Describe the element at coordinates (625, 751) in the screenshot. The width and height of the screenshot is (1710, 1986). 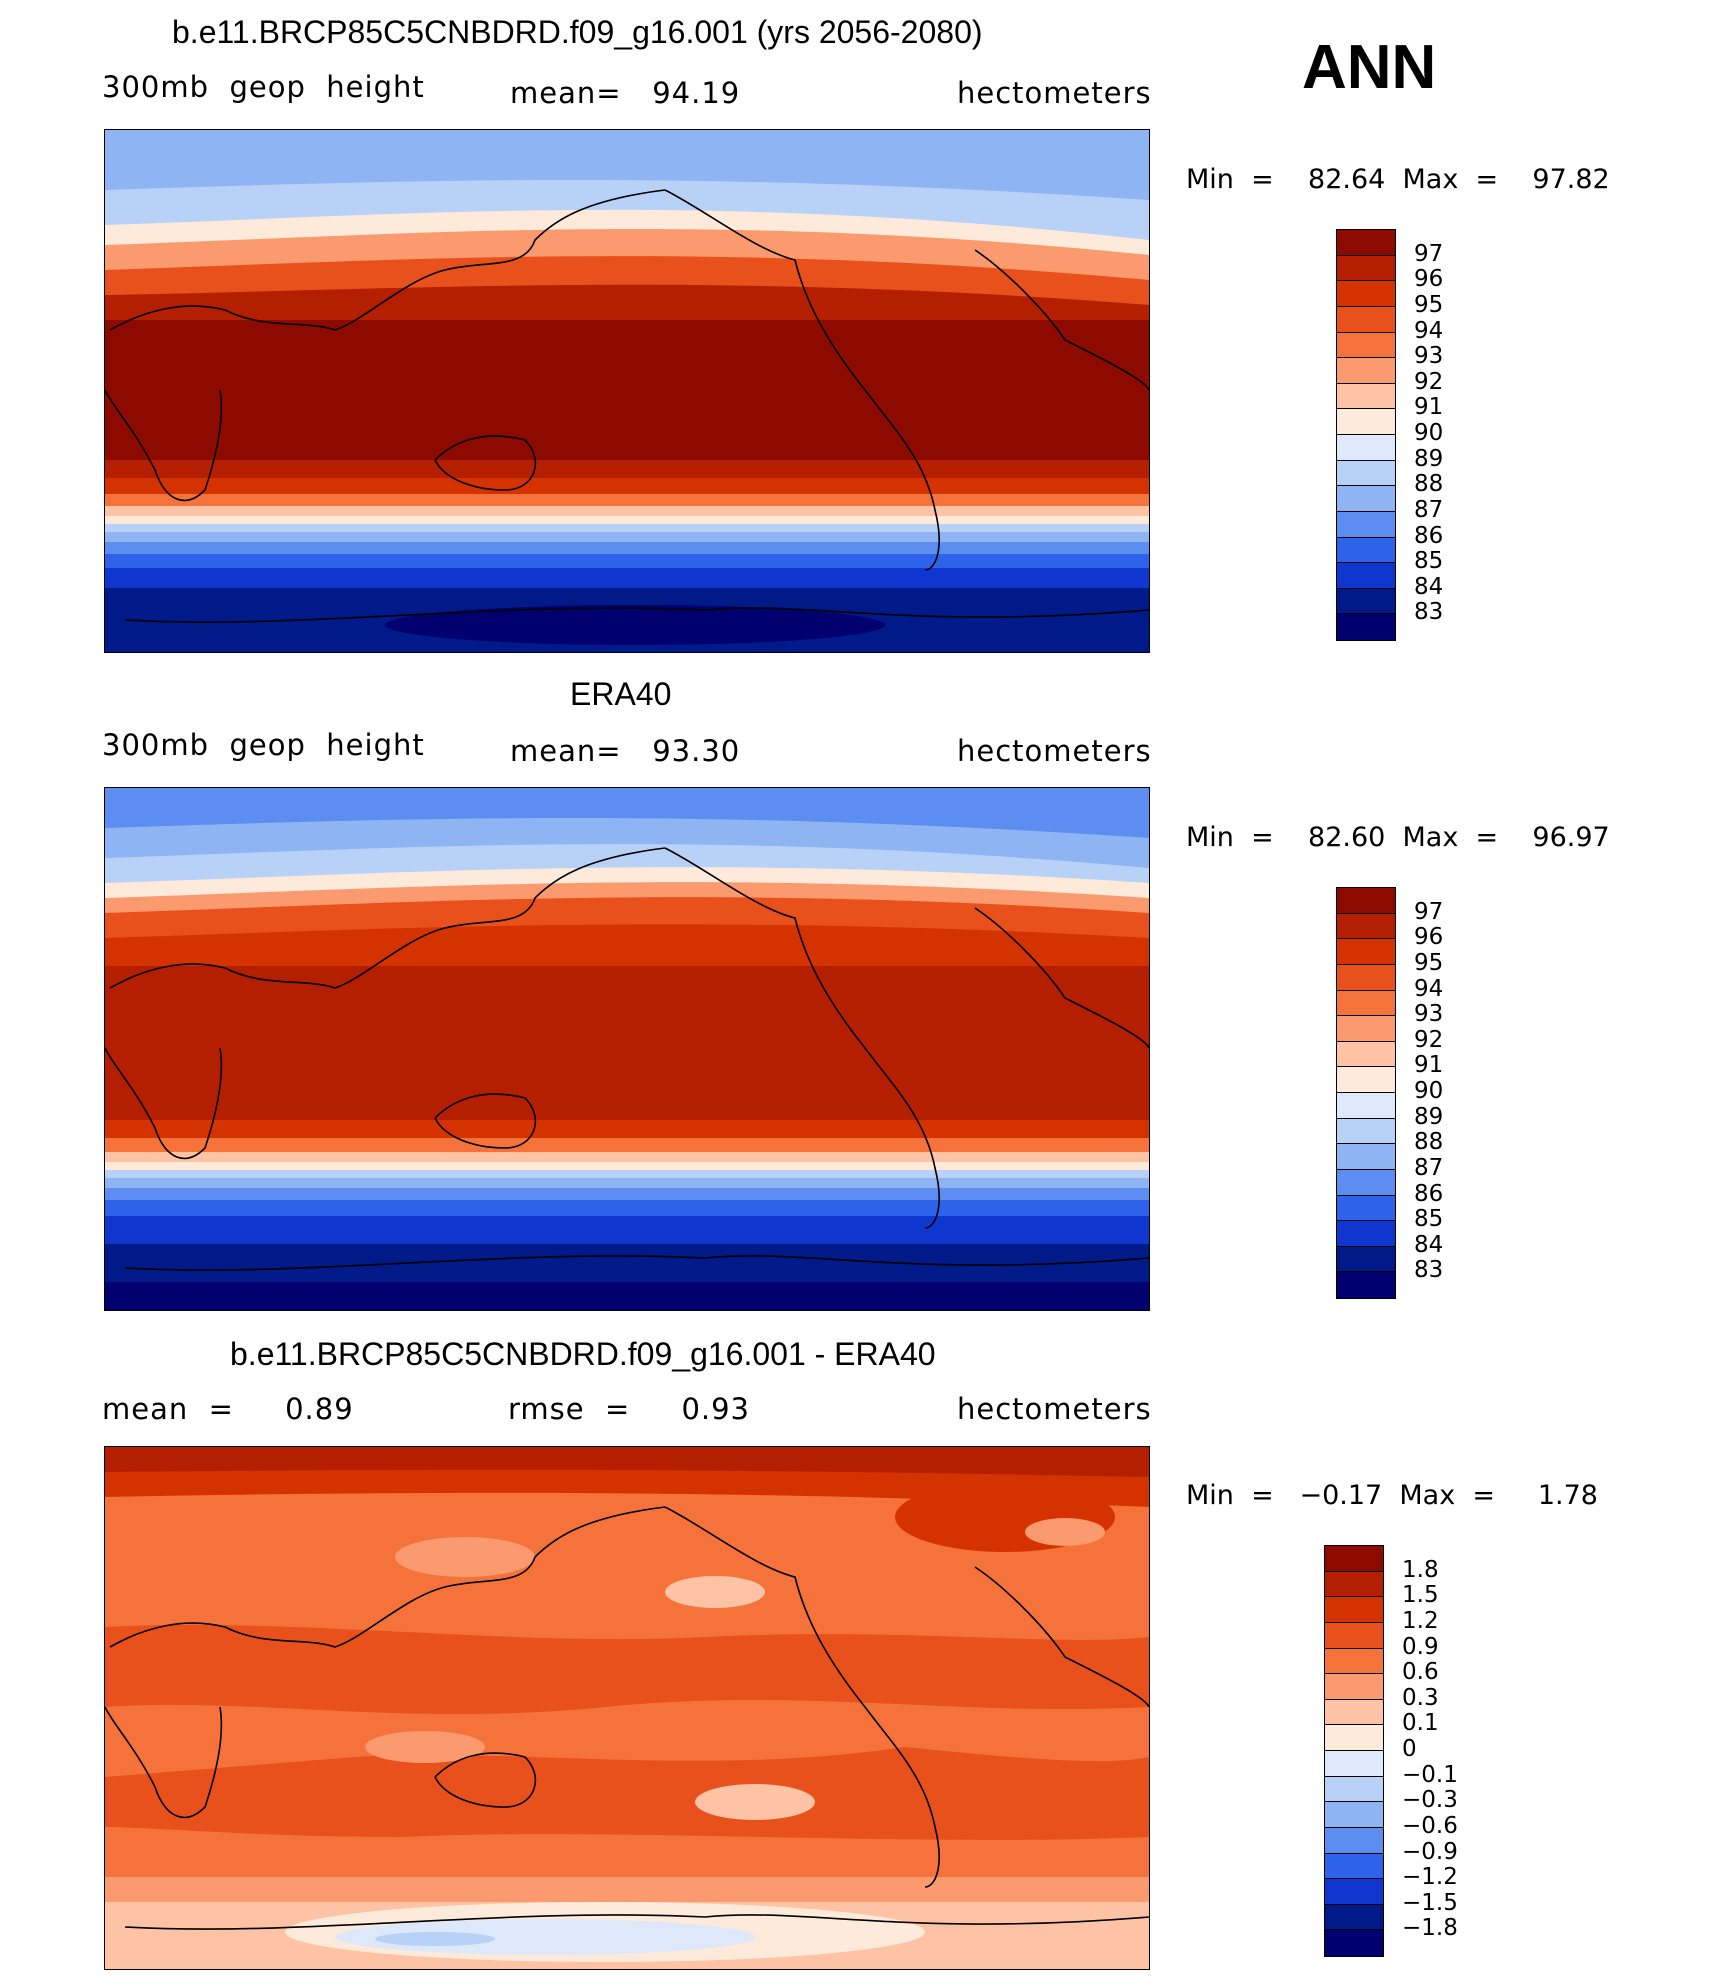
I see `panel2-mean-label: mean= 93.30` at that location.